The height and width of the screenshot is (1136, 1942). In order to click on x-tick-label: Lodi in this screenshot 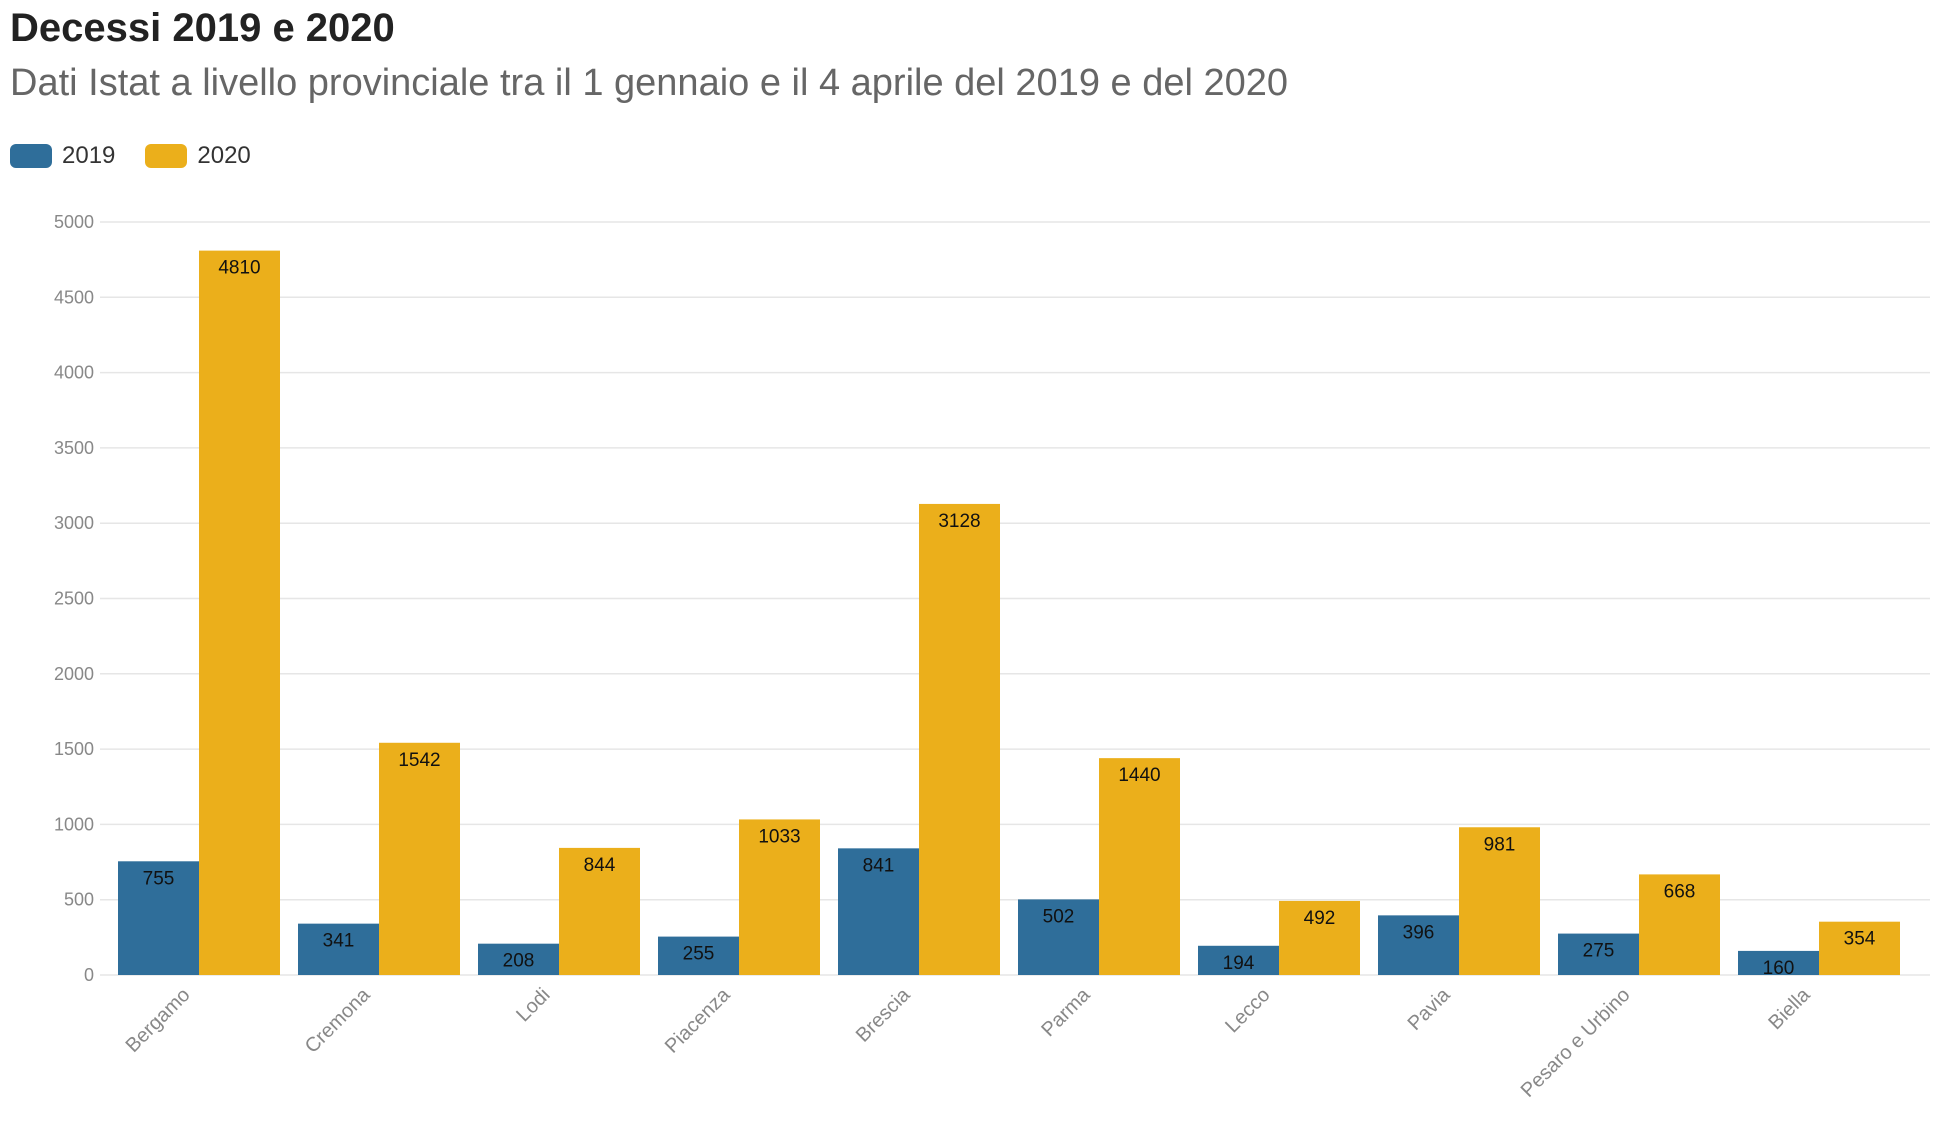, I will do `click(533, 1005)`.